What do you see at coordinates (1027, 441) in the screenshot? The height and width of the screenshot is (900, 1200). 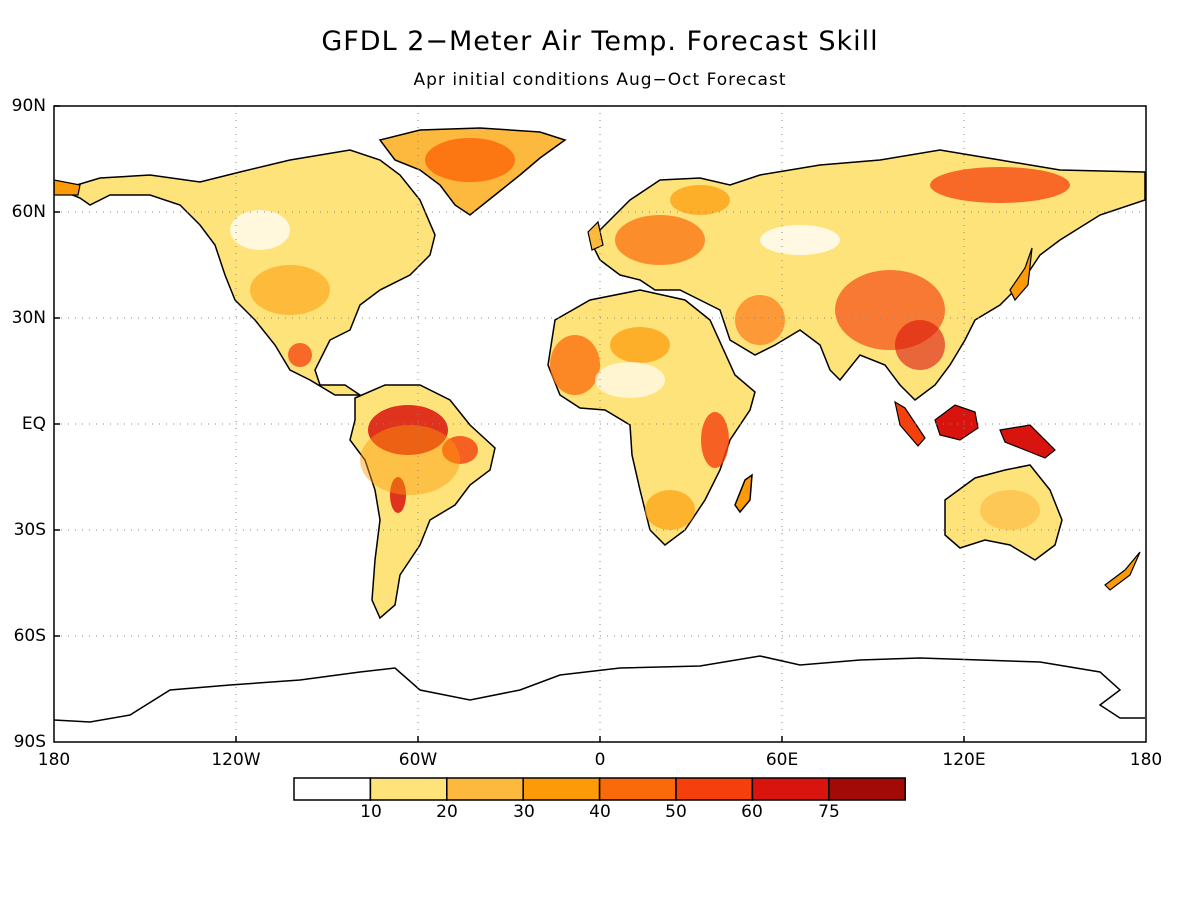 I see `land-new-guinea` at bounding box center [1027, 441].